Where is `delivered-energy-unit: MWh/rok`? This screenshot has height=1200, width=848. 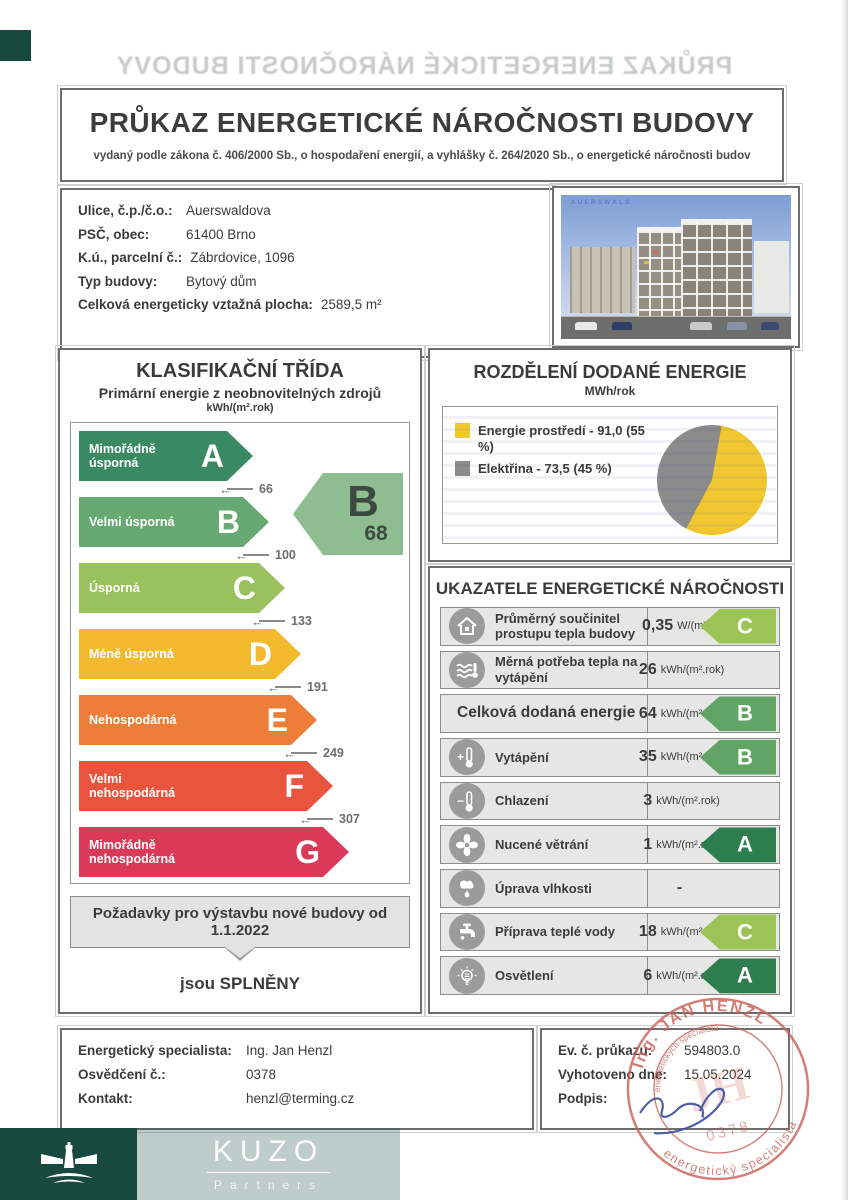
delivered-energy-unit: MWh/rok is located at coordinates (610, 391).